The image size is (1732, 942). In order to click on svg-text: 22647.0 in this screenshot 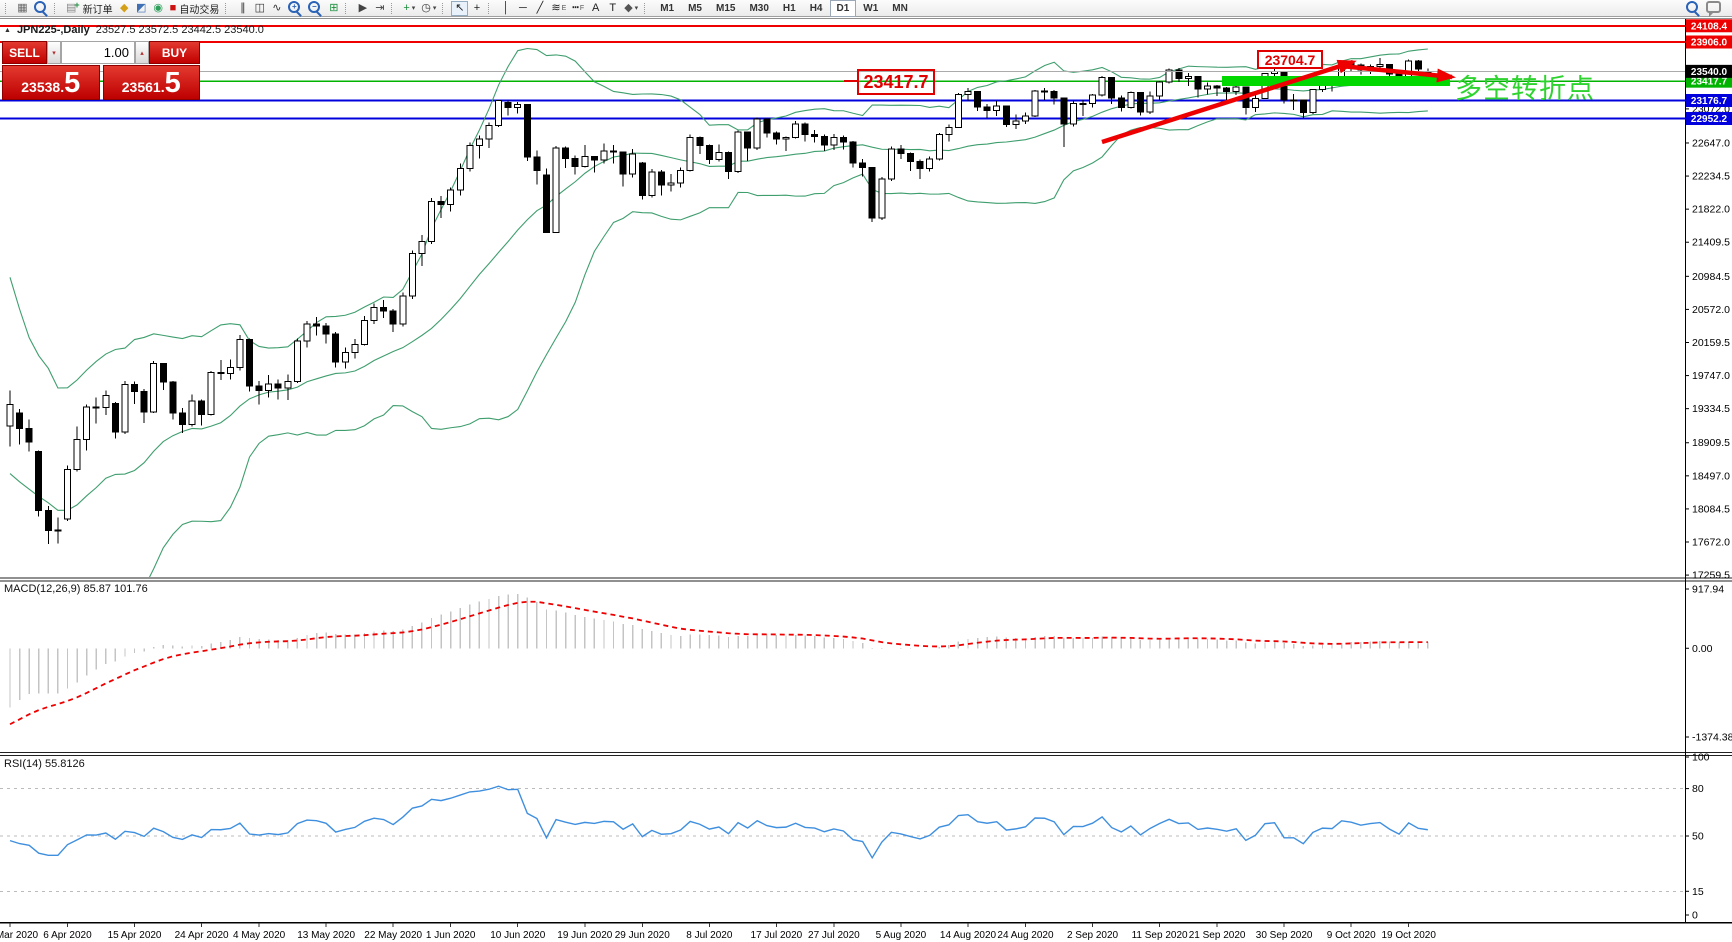, I will do `click(1711, 143)`.